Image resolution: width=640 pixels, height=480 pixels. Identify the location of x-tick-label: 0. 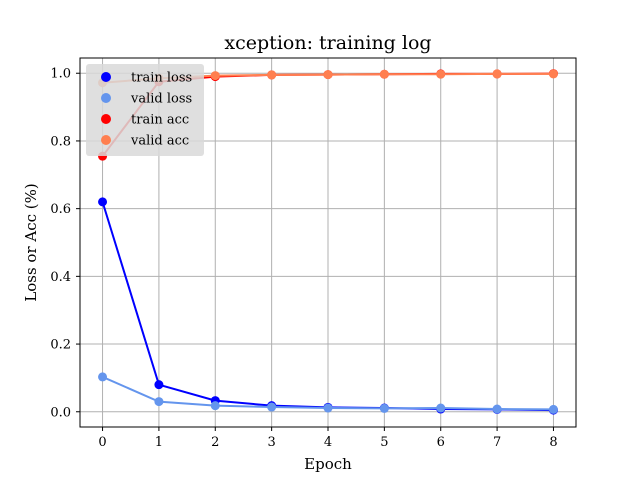
(102, 442).